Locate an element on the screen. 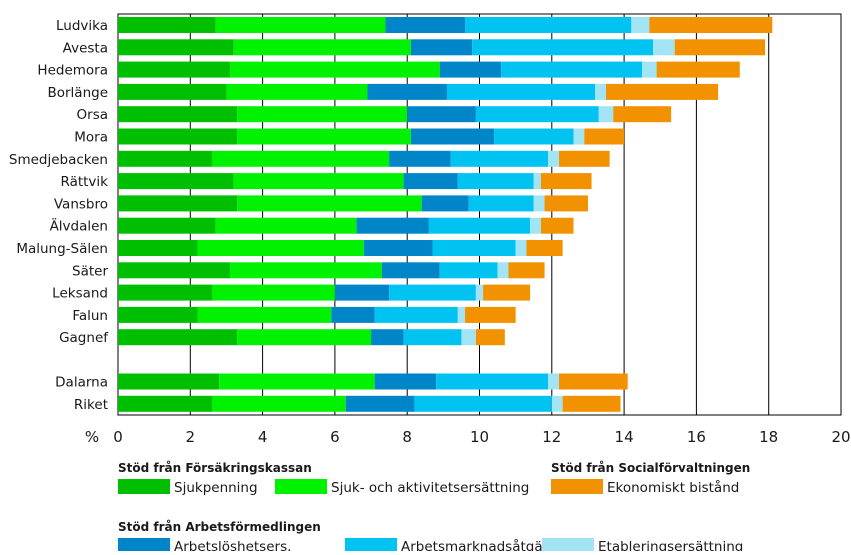  bar-rattvik-sjukpenning is located at coordinates (176, 181).